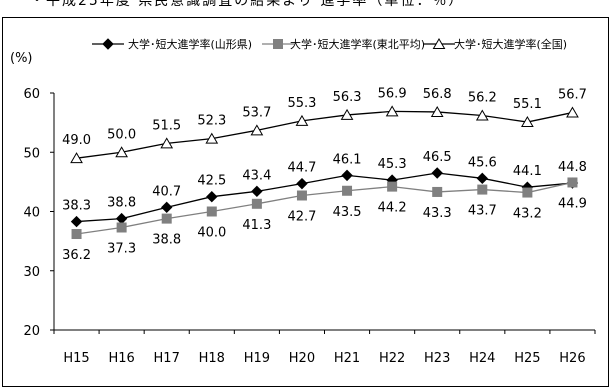  I want to click on data-label: 49.0, so click(76, 140).